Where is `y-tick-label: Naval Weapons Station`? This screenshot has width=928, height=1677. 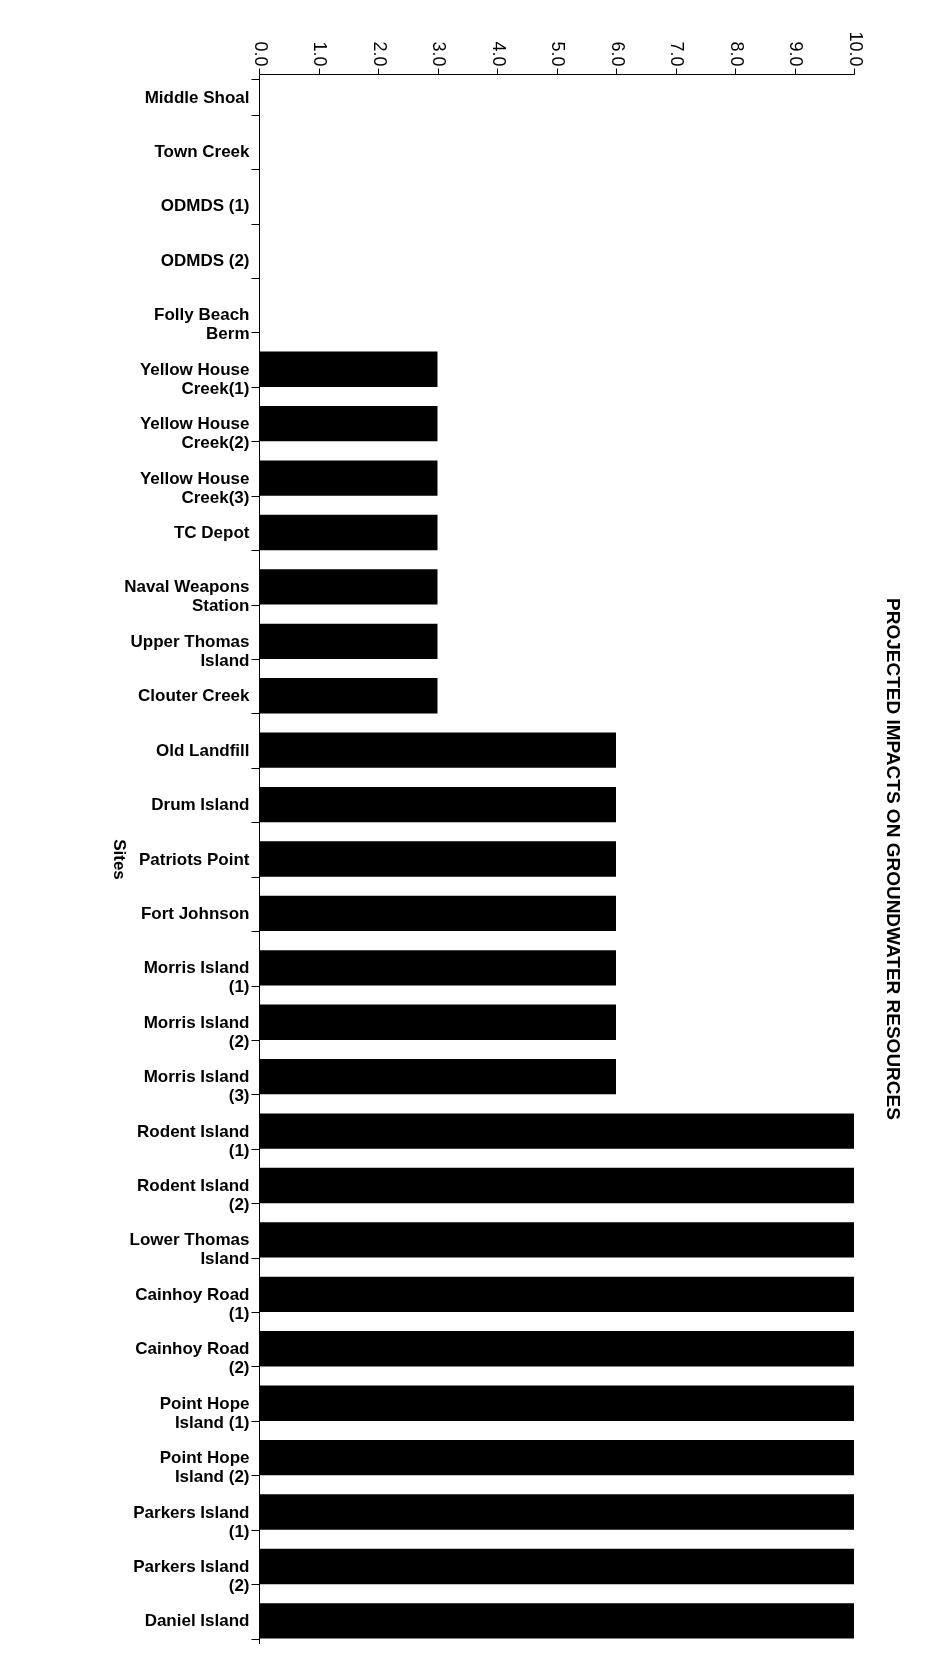 y-tick-label: Naval Weapons Station is located at coordinates (187, 596).